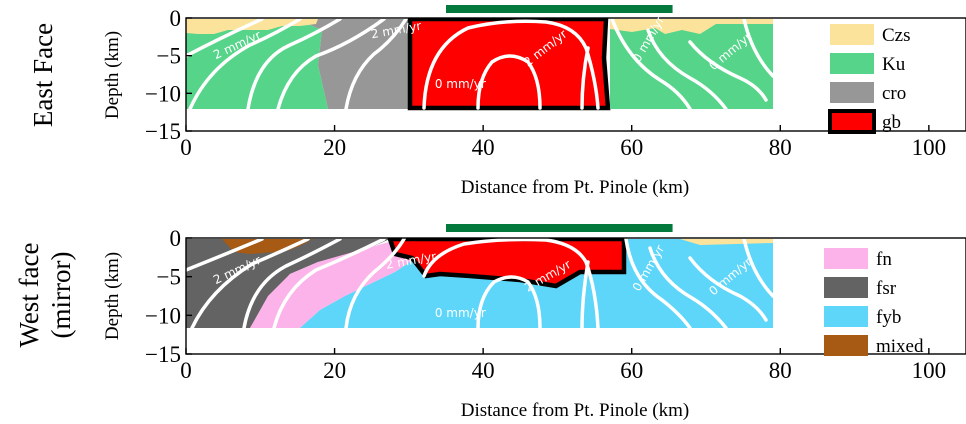 This screenshot has width=966, height=424. Describe the element at coordinates (846, 258) in the screenshot. I see `legend-swatch-fn` at that location.